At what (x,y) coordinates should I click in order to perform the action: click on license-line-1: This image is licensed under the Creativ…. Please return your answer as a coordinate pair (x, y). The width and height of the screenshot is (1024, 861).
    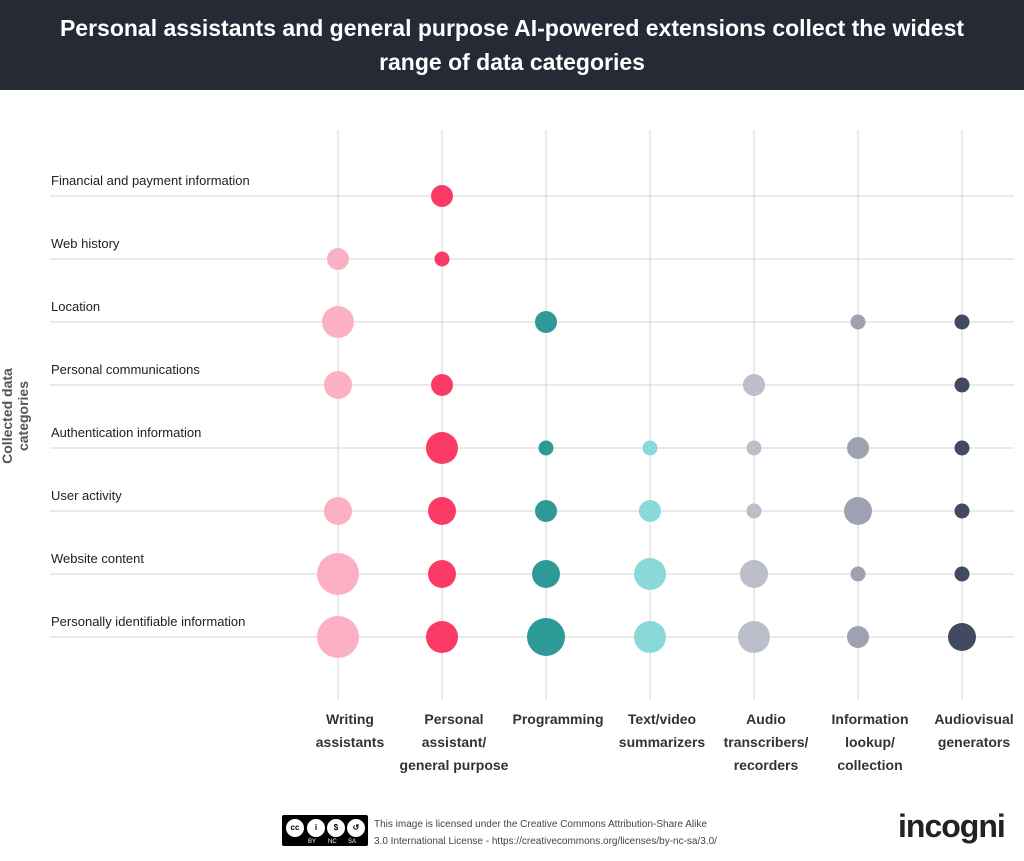
    Looking at the image, I should click on (540, 824).